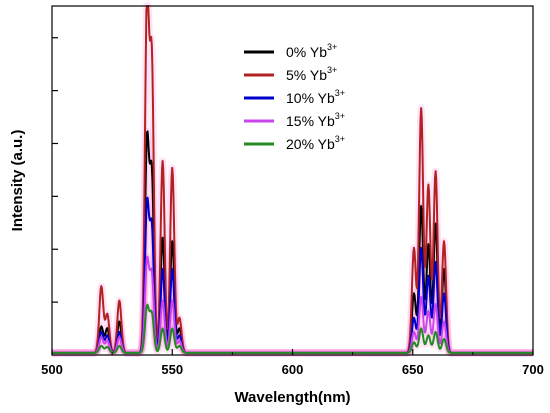 The width and height of the screenshot is (550, 413). Describe the element at coordinates (52, 369) in the screenshot. I see `x-tick-label: 500` at that location.